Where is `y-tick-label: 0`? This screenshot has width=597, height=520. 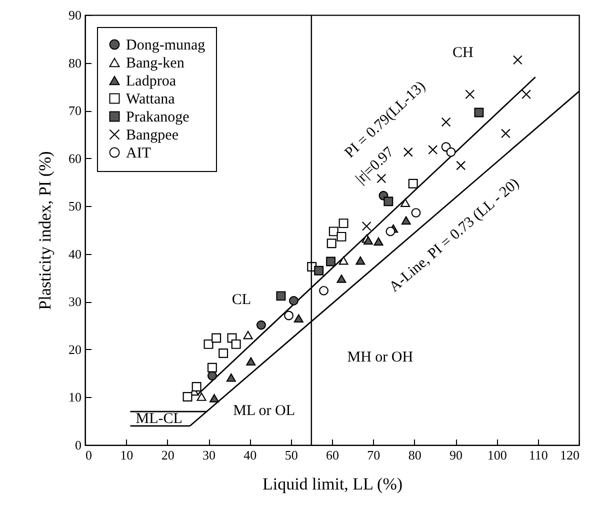 y-tick-label: 0 is located at coordinates (78, 445).